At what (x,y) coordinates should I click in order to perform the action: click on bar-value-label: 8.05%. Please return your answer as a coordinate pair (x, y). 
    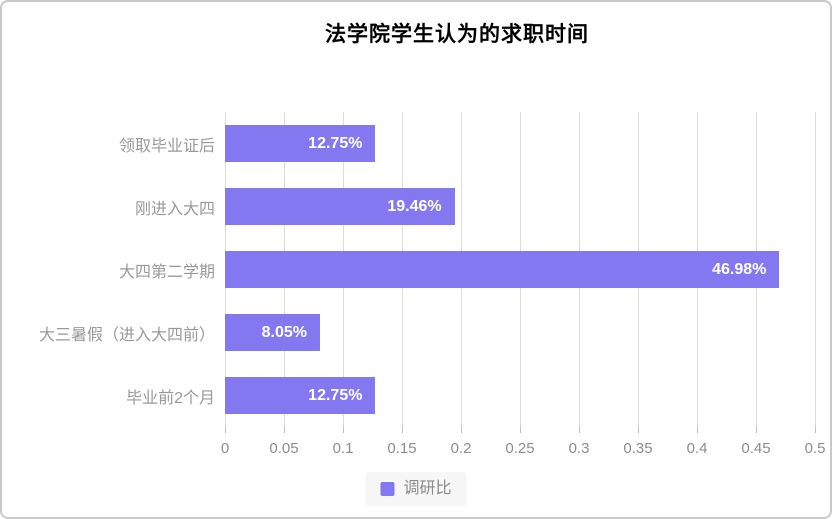
    Looking at the image, I should click on (284, 332).